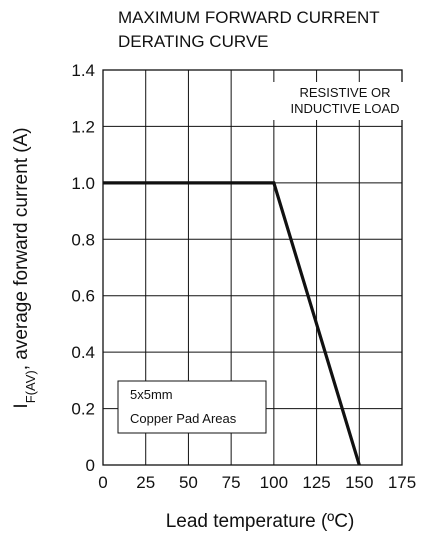 This screenshot has width=442, height=540. Describe the element at coordinates (183, 418) in the screenshot. I see `pad-note-line-2: Copper Pad Areas` at that location.